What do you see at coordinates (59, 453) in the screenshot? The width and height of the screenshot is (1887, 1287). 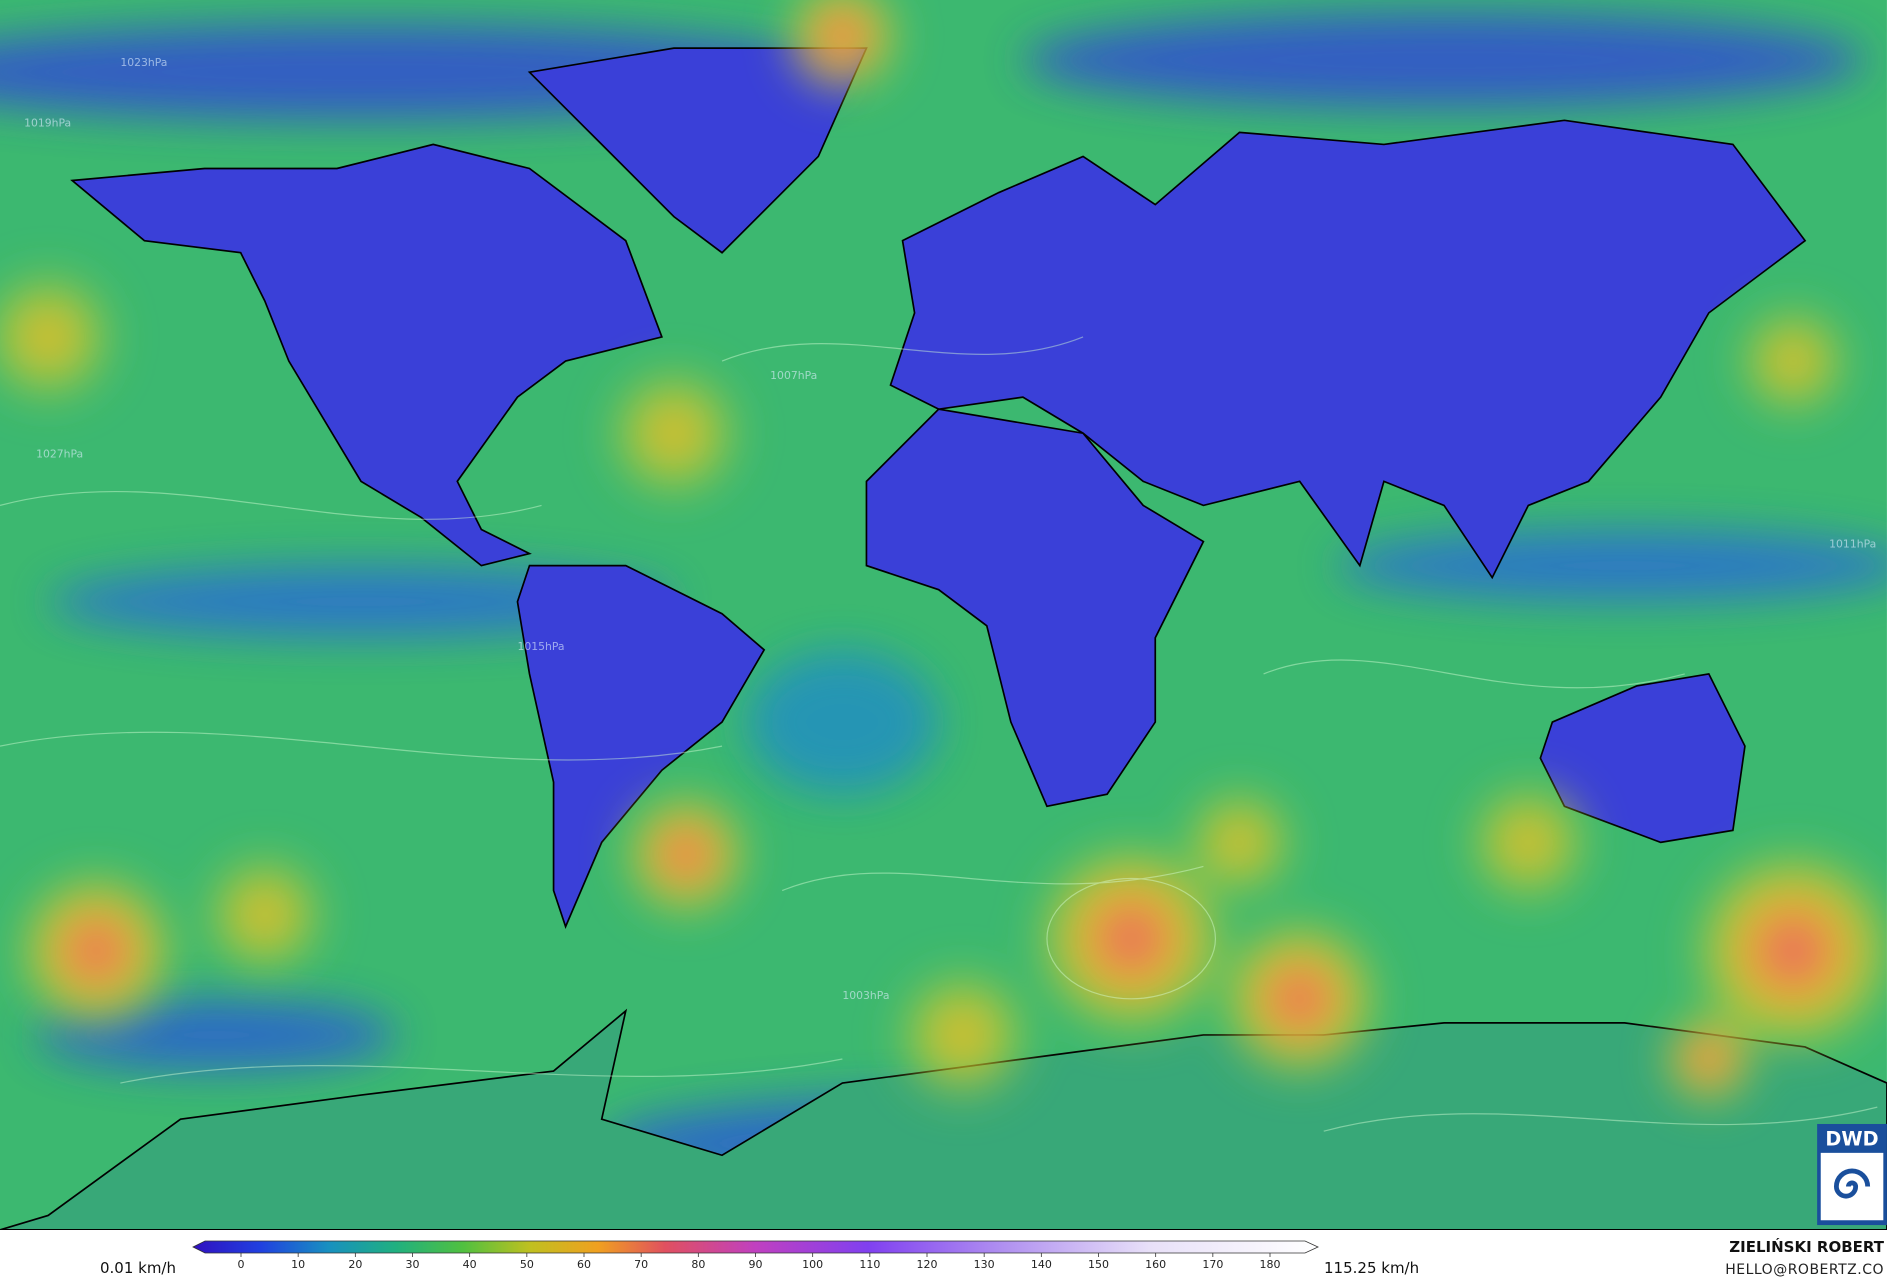 I see `pressure-label: 1027hPa` at bounding box center [59, 453].